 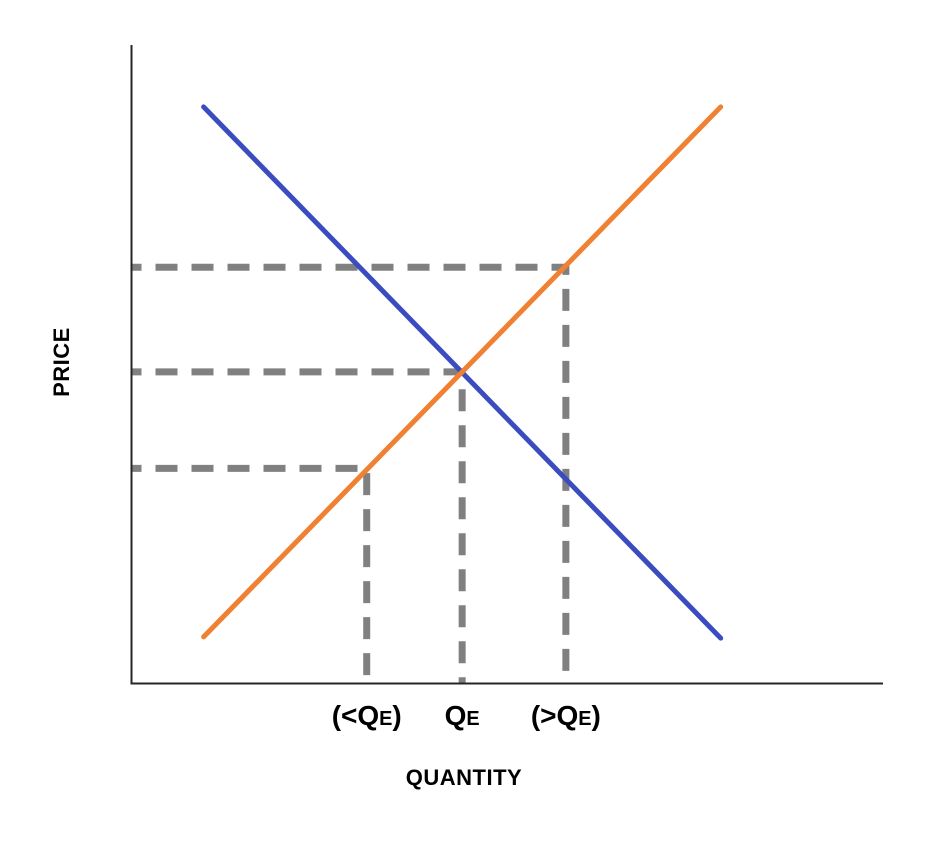 I want to click on x-axis-label: QUANTITY, so click(x=464, y=777).